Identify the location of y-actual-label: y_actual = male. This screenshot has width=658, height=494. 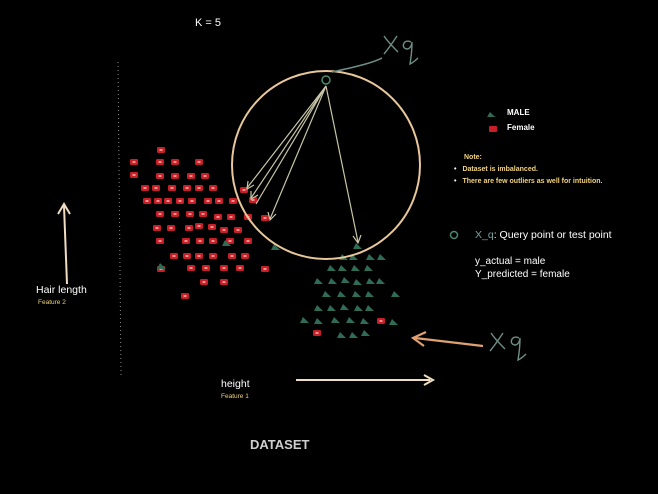
(510, 261).